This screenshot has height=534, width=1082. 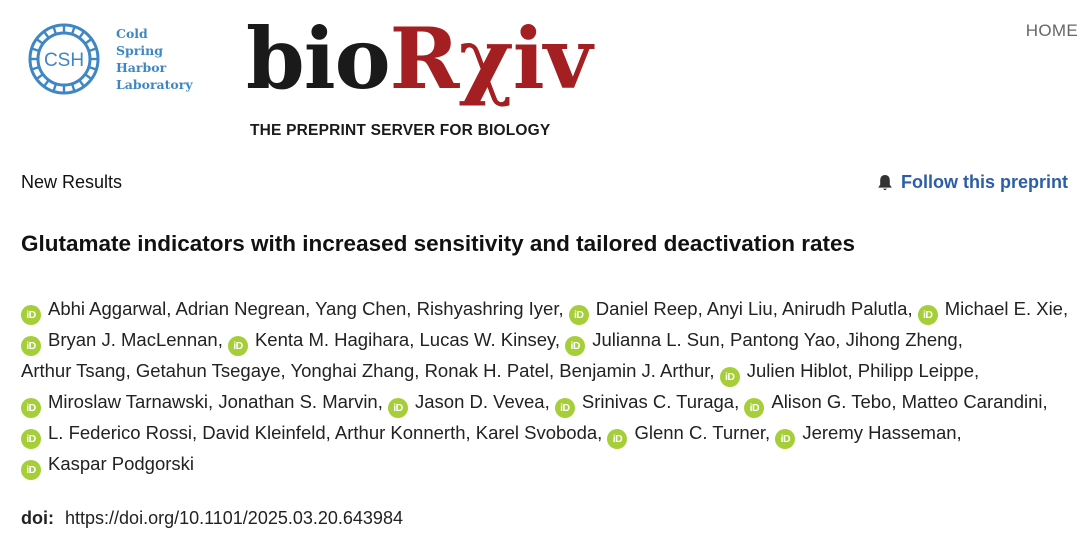 I want to click on author-name: L. Federico Rossi, so click(x=120, y=432).